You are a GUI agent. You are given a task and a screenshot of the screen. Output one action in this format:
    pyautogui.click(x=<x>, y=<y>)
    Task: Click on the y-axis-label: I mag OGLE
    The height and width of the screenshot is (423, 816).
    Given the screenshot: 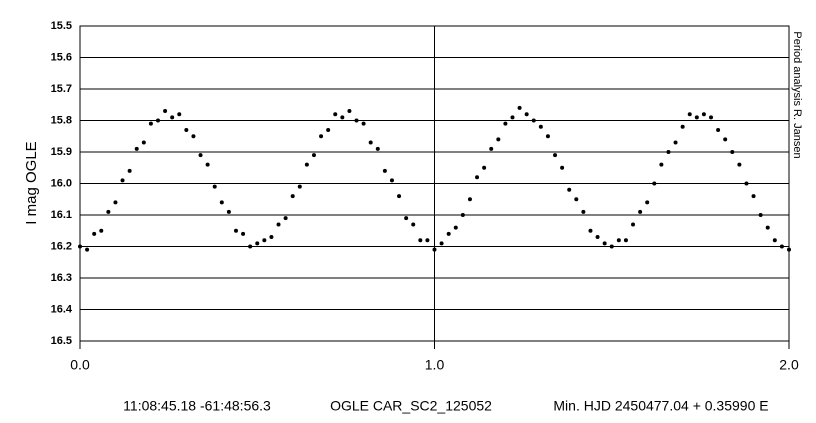 What is the action you would take?
    pyautogui.click(x=31, y=182)
    